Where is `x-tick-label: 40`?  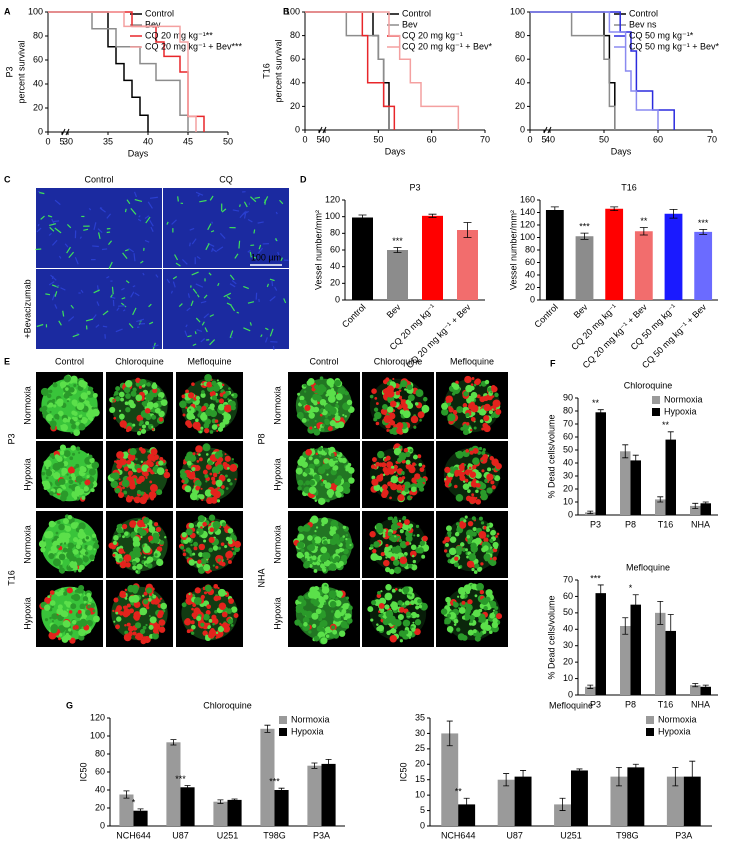 x-tick-label: 40 is located at coordinates (550, 139).